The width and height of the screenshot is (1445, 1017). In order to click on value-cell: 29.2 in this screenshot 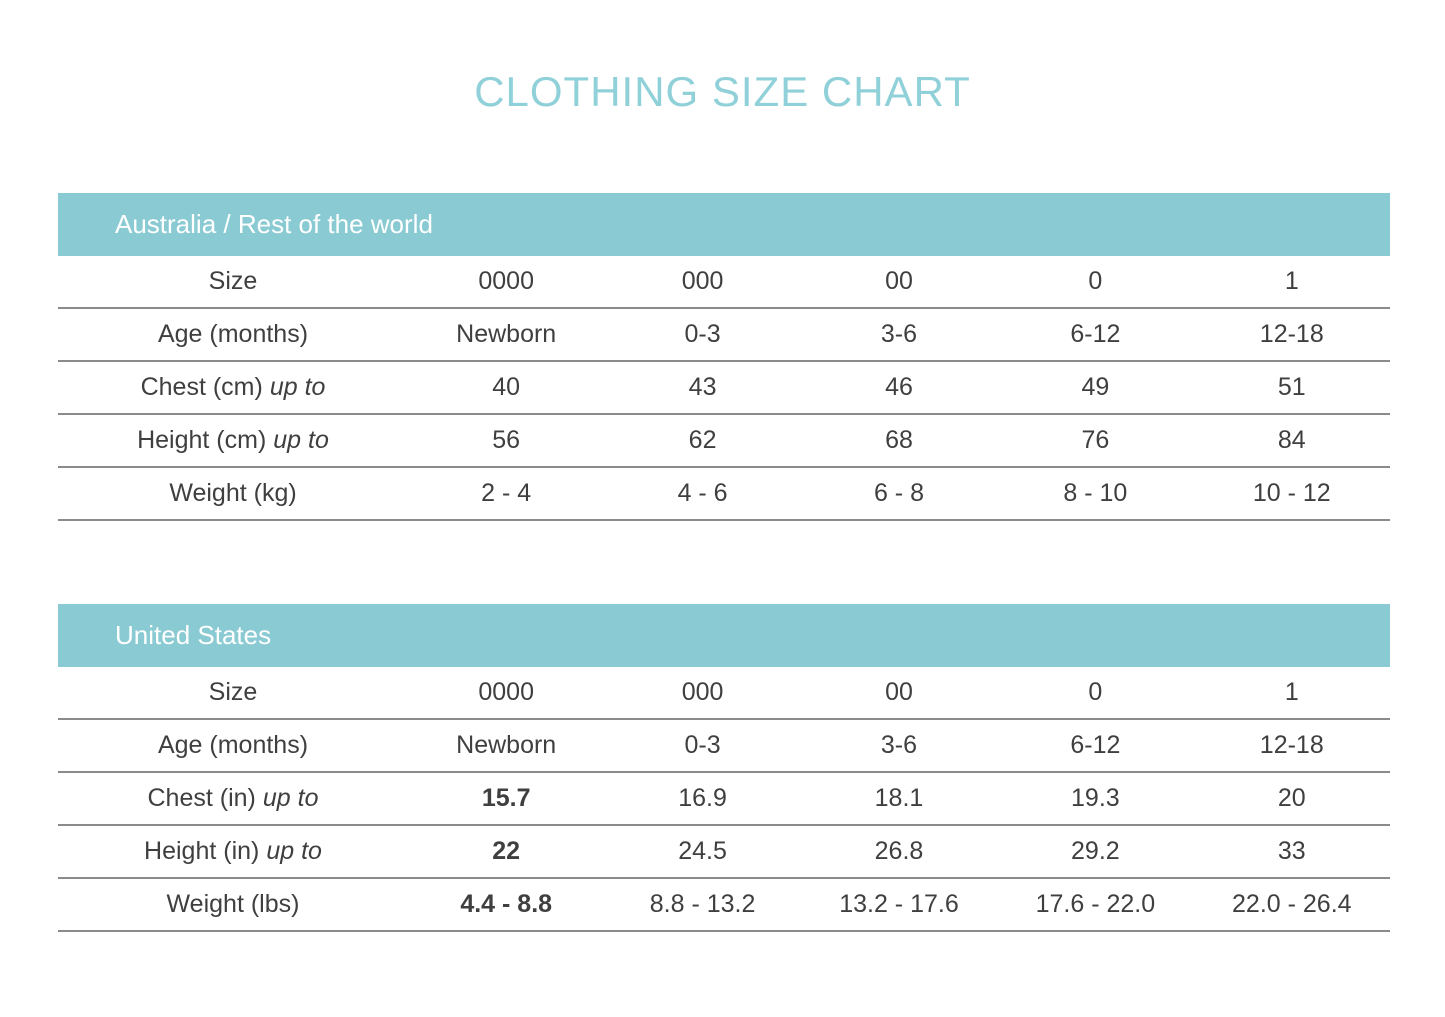, I will do `click(1095, 852)`.